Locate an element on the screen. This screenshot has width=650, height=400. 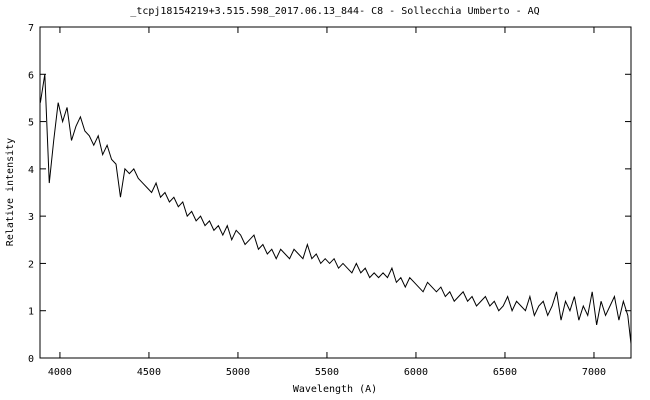
y-tick-label: 2 is located at coordinates (31, 264).